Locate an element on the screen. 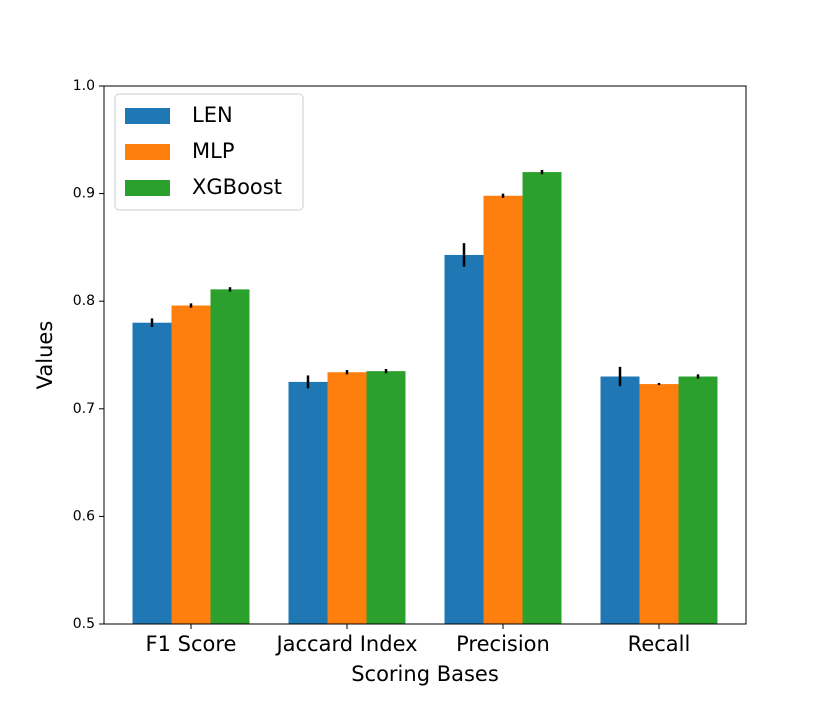 The image size is (830, 712). legend: LEN MLP XGBoost is located at coordinates (209, 152).